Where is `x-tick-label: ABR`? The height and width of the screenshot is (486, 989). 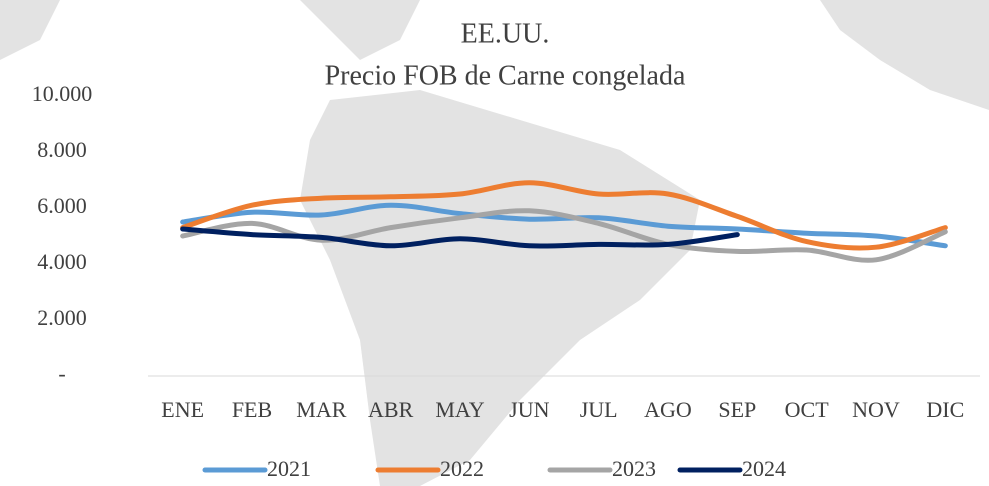
x-tick-label: ABR is located at coordinates (391, 409).